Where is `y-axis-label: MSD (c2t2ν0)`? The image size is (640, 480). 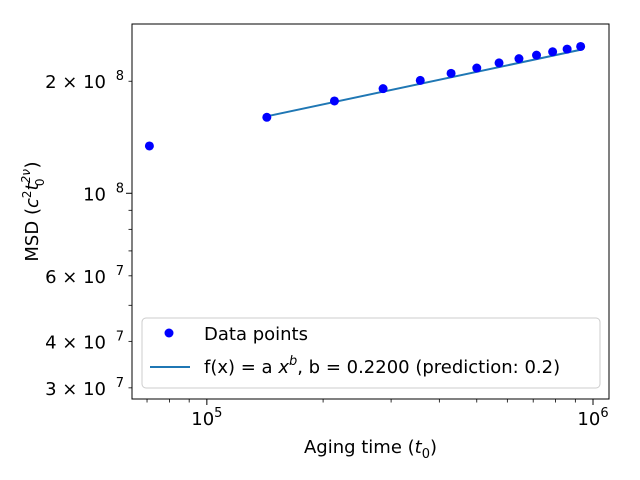 y-axis-label: MSD (c2t2ν0) is located at coordinates (33, 211).